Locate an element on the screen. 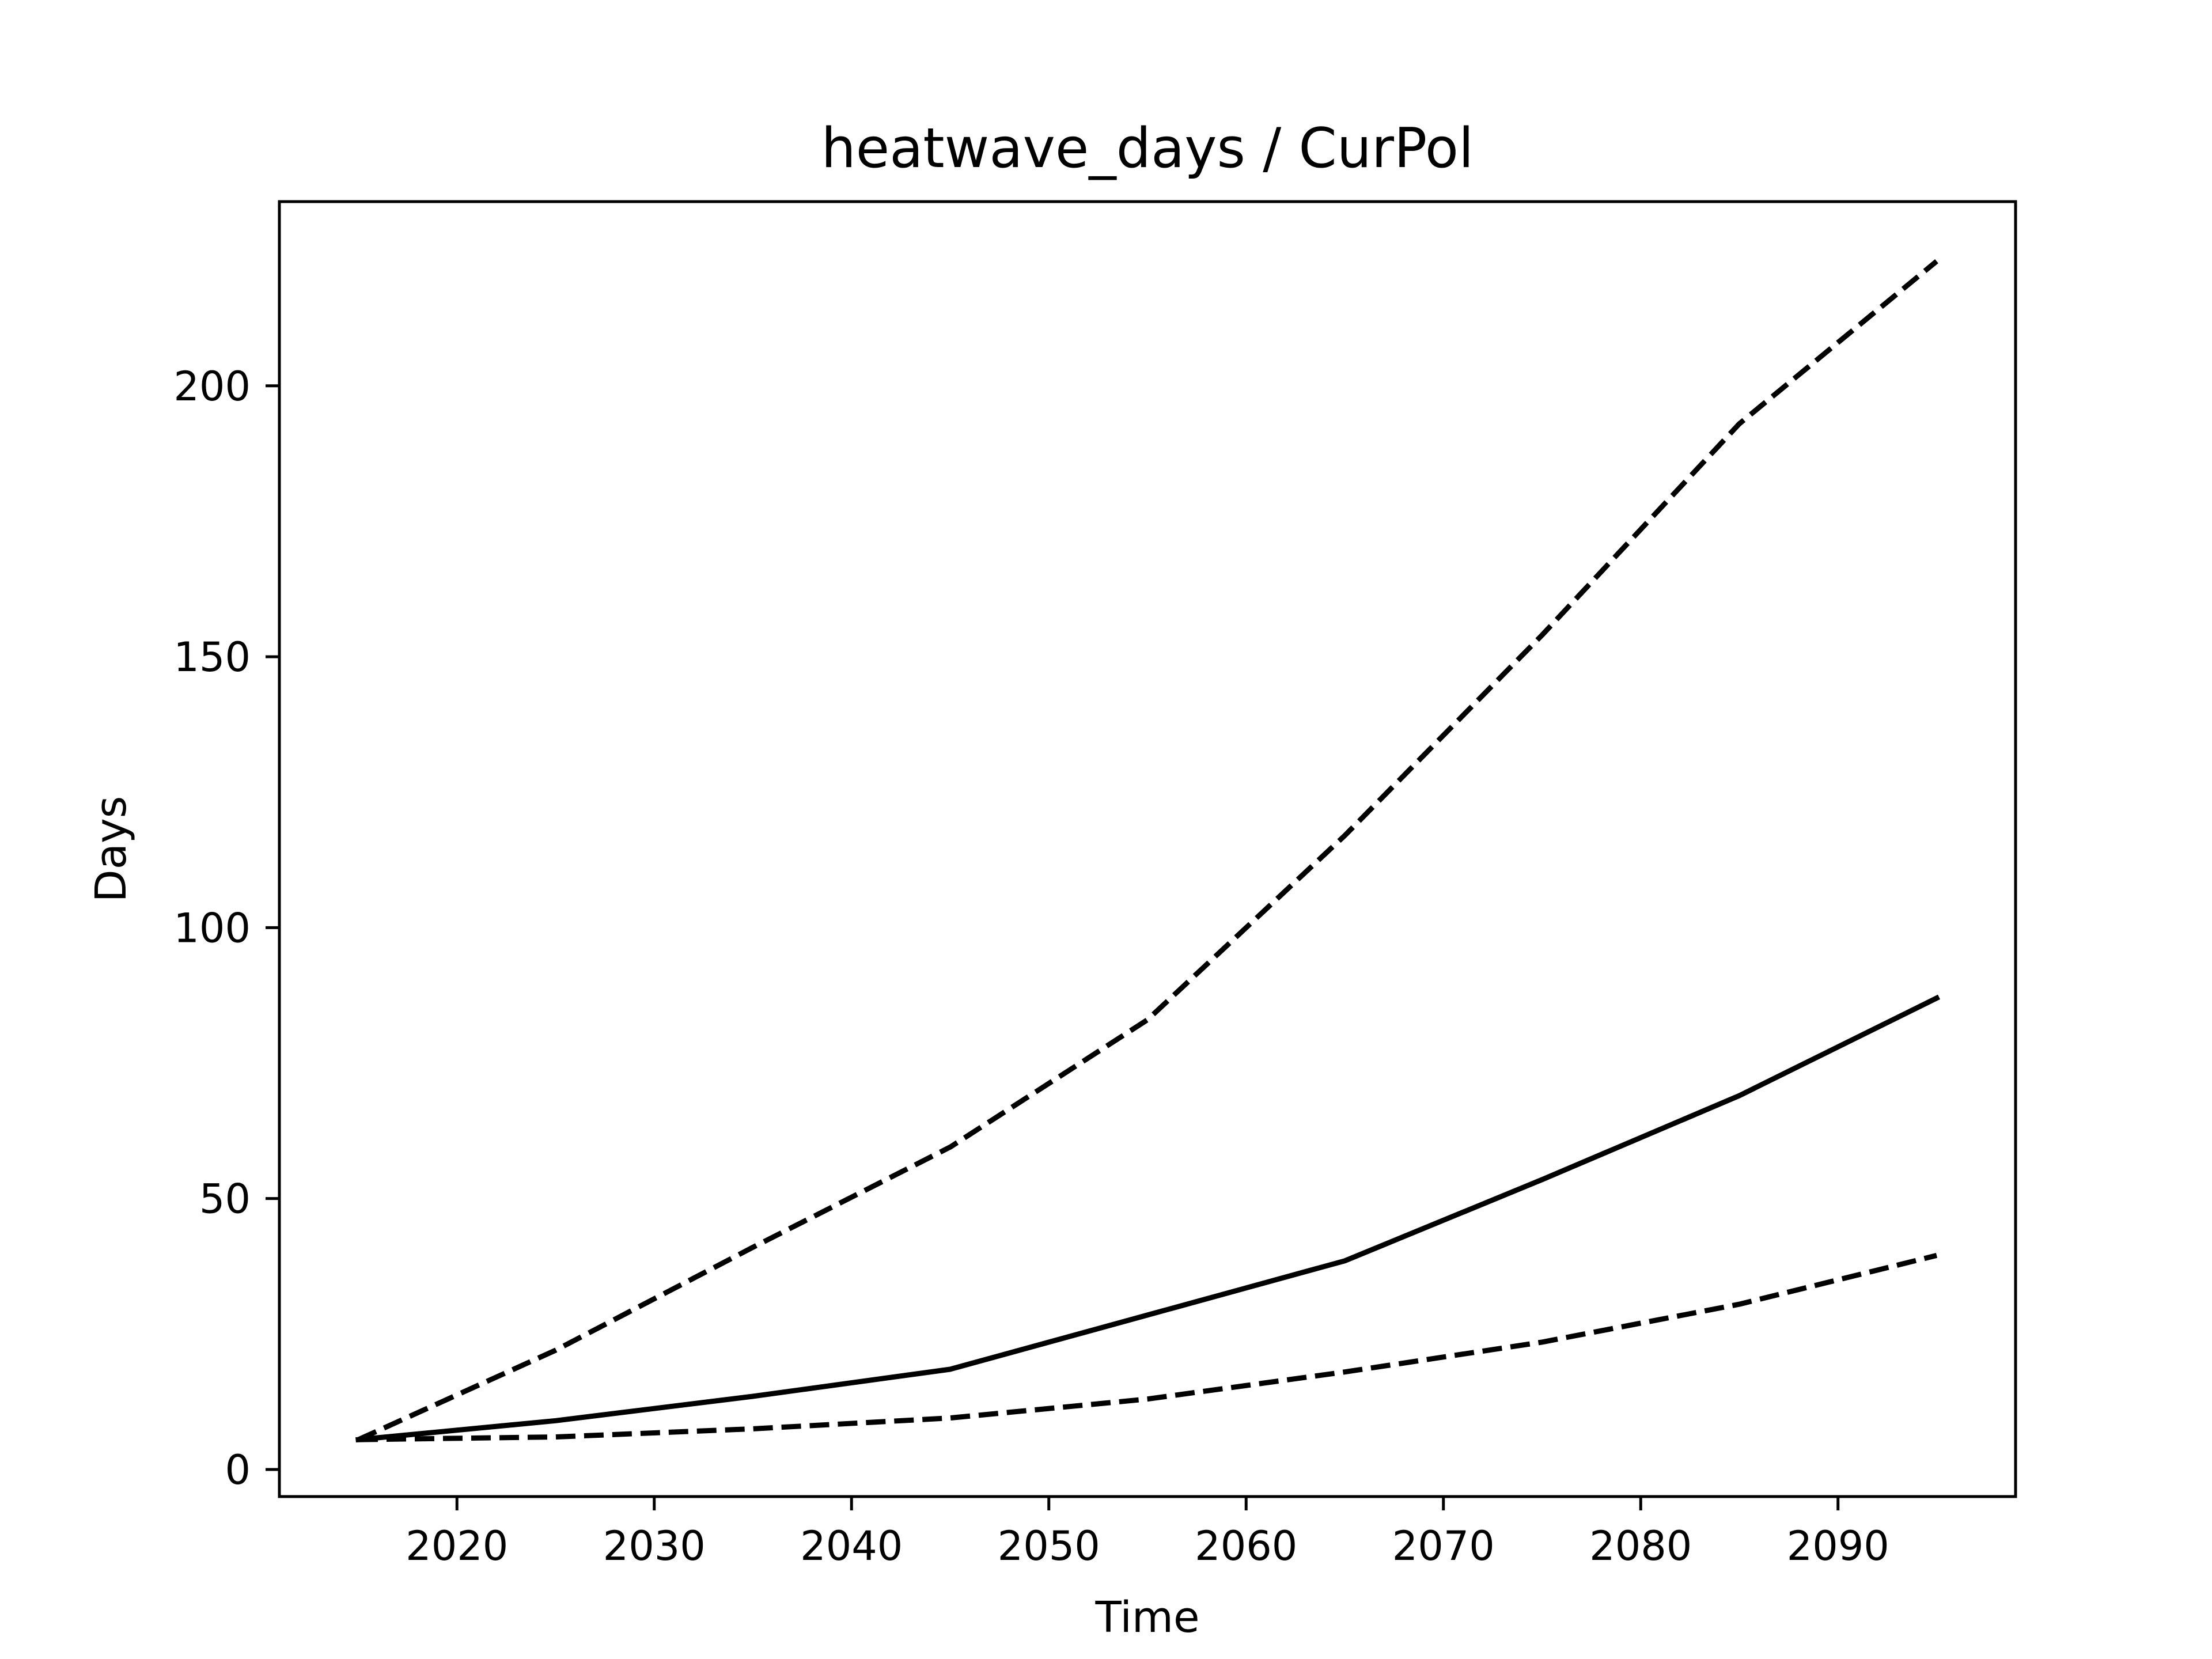 The image size is (2212, 1659). y-tick-label: 100 is located at coordinates (212, 928).